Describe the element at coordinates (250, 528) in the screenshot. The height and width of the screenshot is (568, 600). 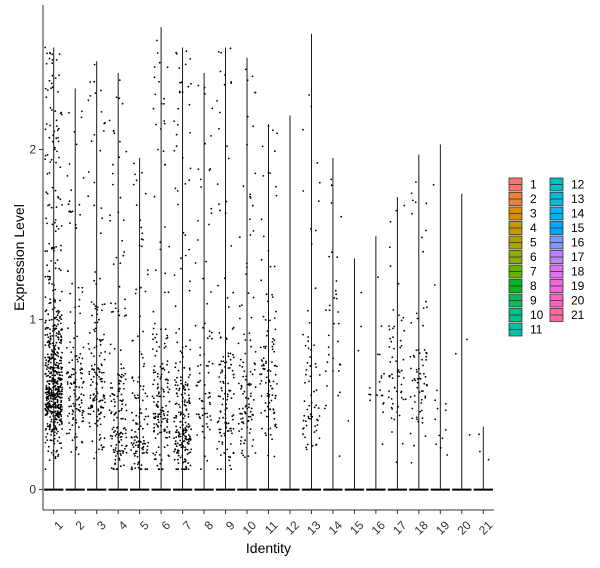
I see `x-tick-label: 10` at that location.